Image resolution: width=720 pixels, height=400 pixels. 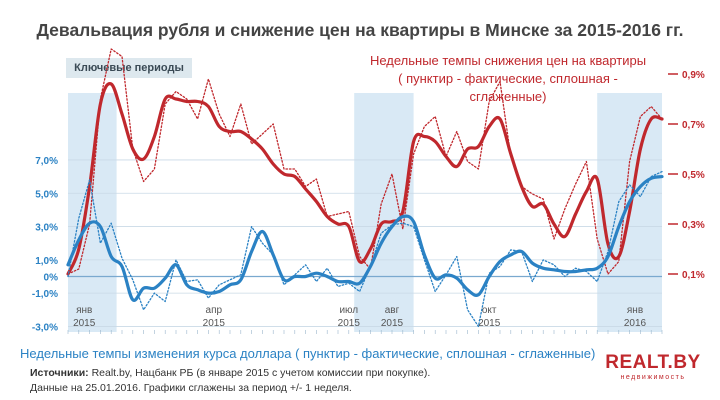 I want to click on apartment-price-caption-line1: Недельные темпы снижения цен на квартиры, so click(x=508, y=60).